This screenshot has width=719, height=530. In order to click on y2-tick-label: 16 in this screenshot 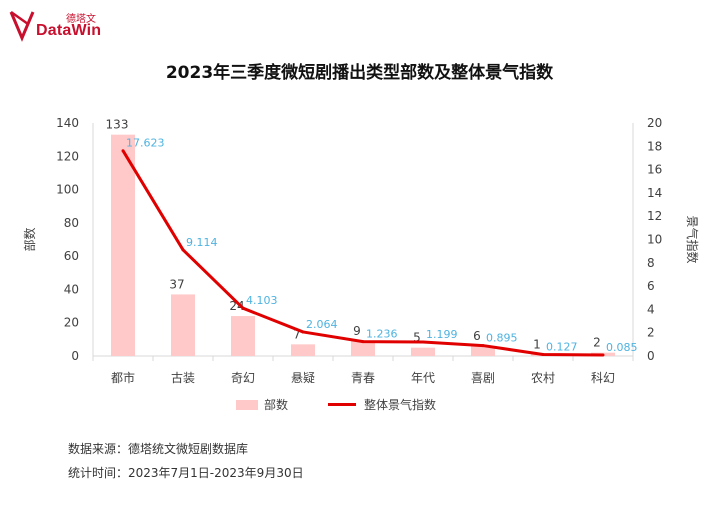, I will do `click(654, 170)`.